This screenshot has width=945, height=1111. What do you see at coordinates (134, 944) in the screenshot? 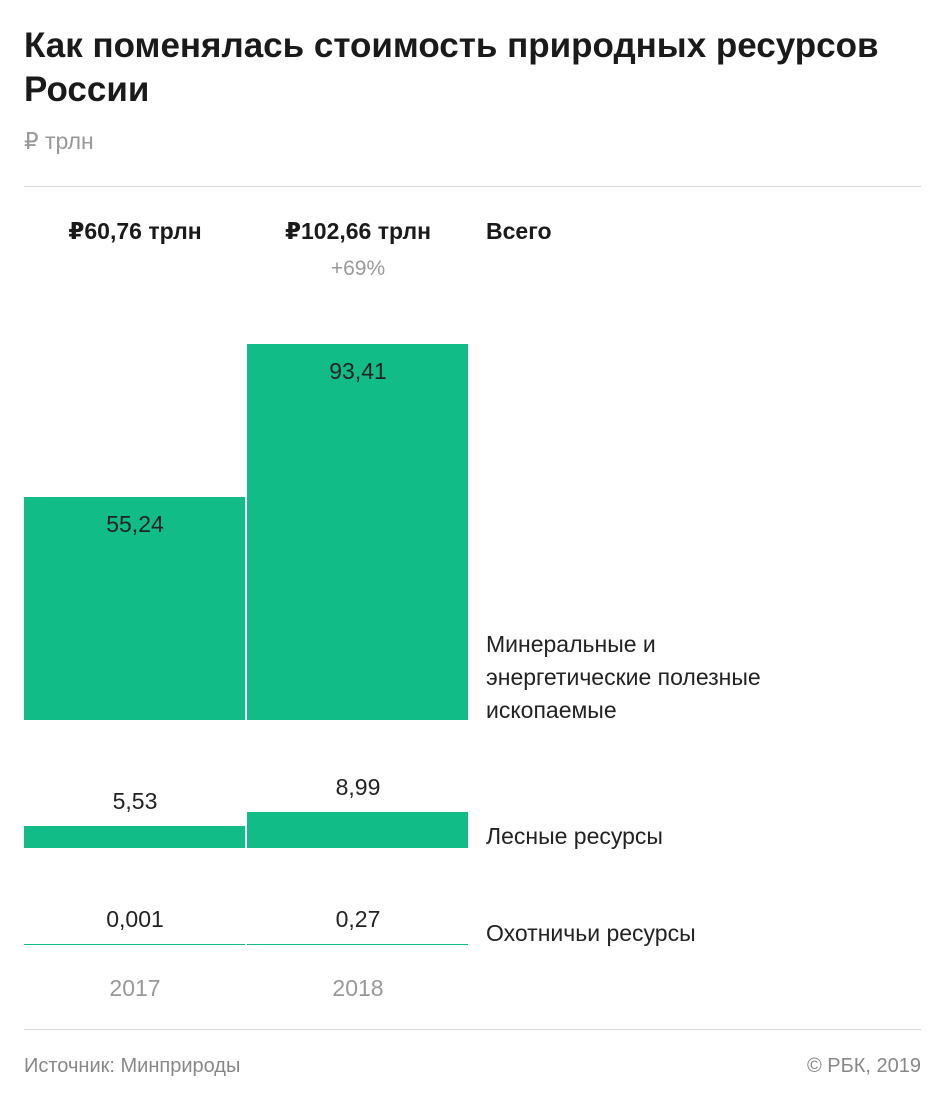
I see `bar-hunting-2017` at bounding box center [134, 944].